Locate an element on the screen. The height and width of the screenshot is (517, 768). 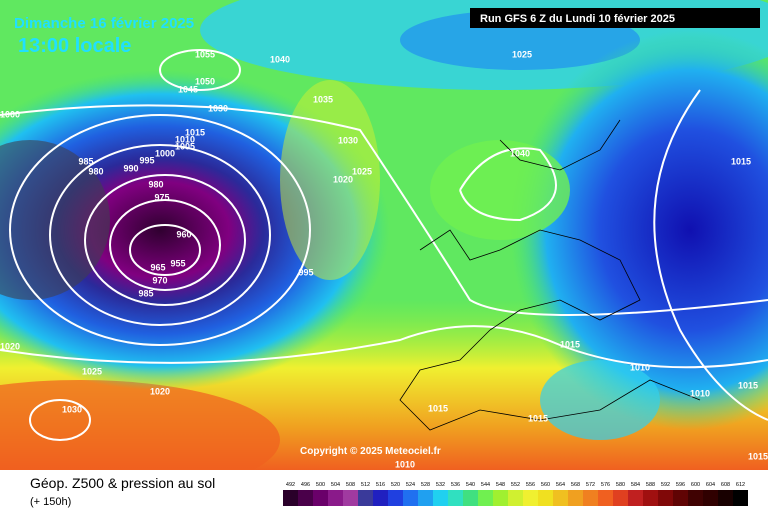
isobar-label: 975 is located at coordinates (161, 197).